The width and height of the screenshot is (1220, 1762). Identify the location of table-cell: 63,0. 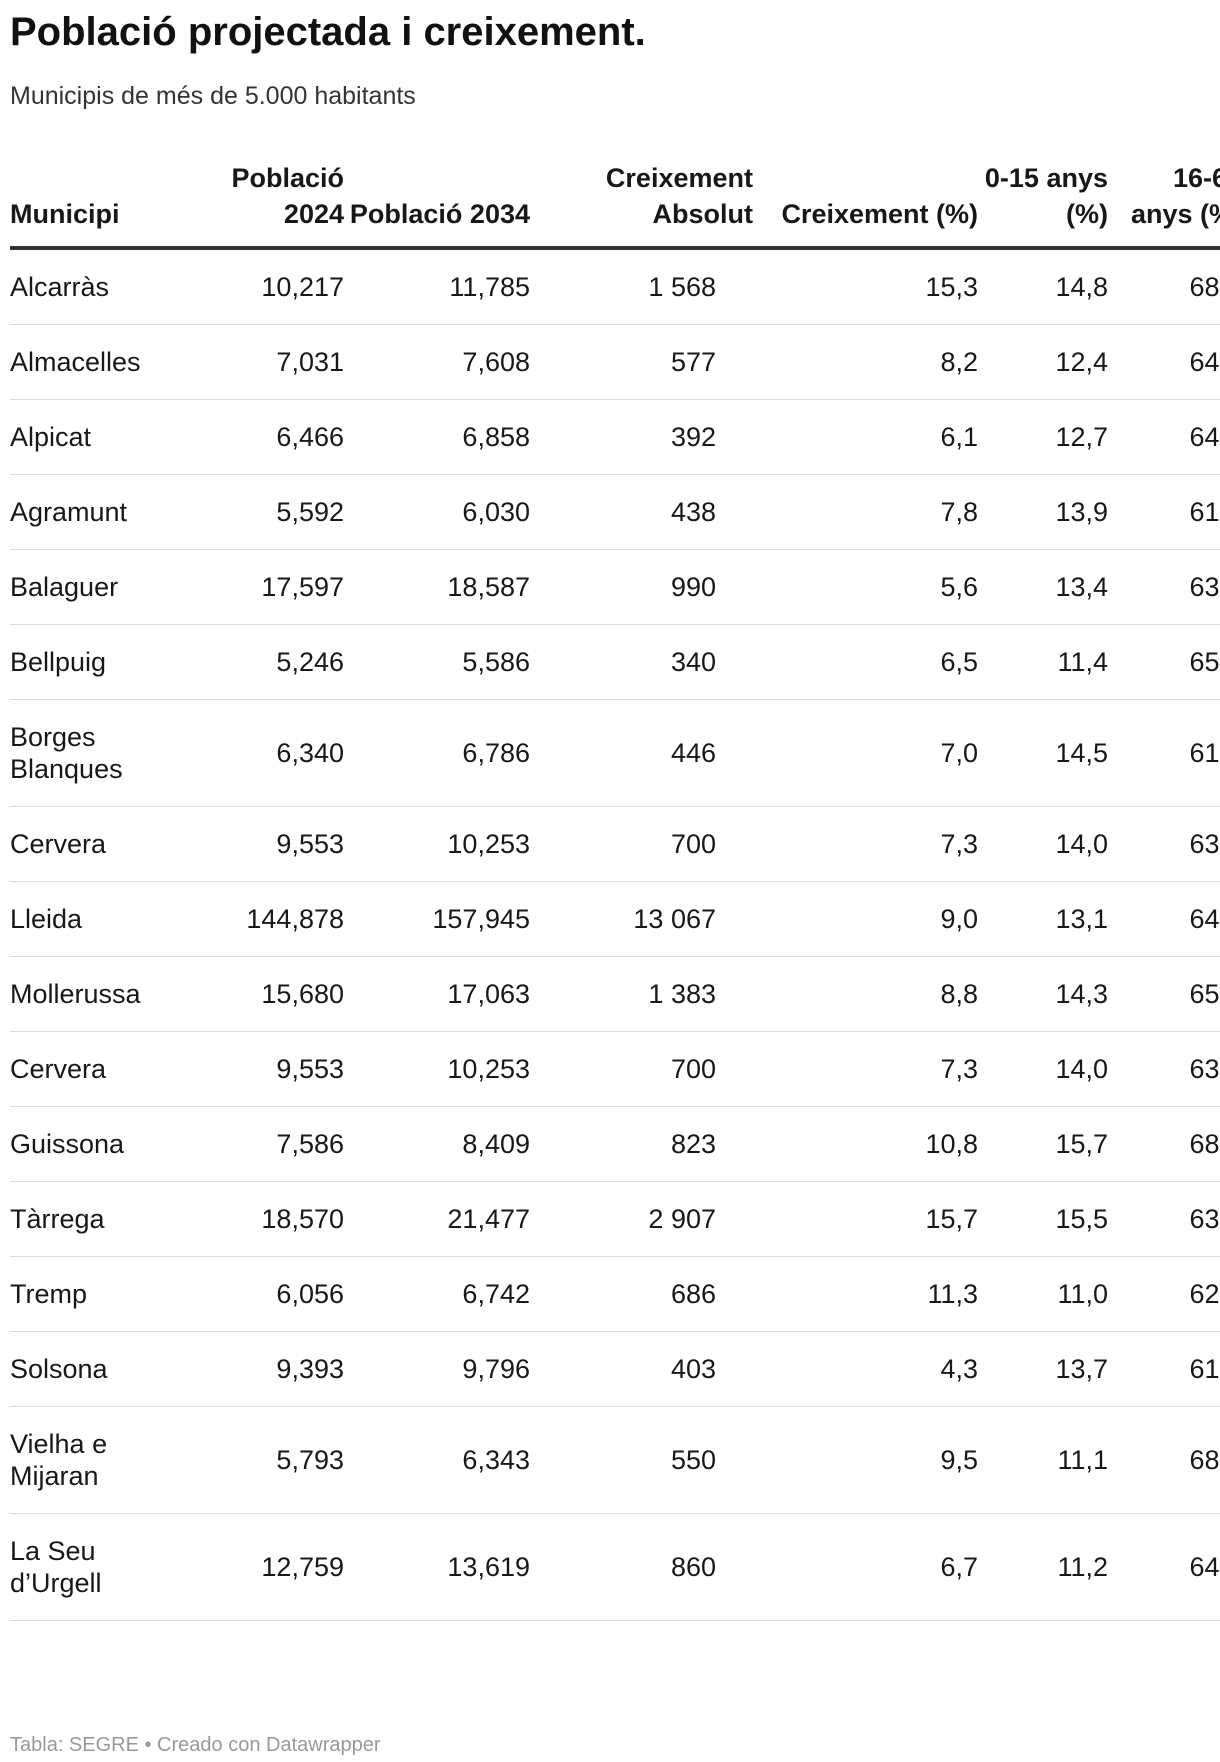
(1164, 1069).